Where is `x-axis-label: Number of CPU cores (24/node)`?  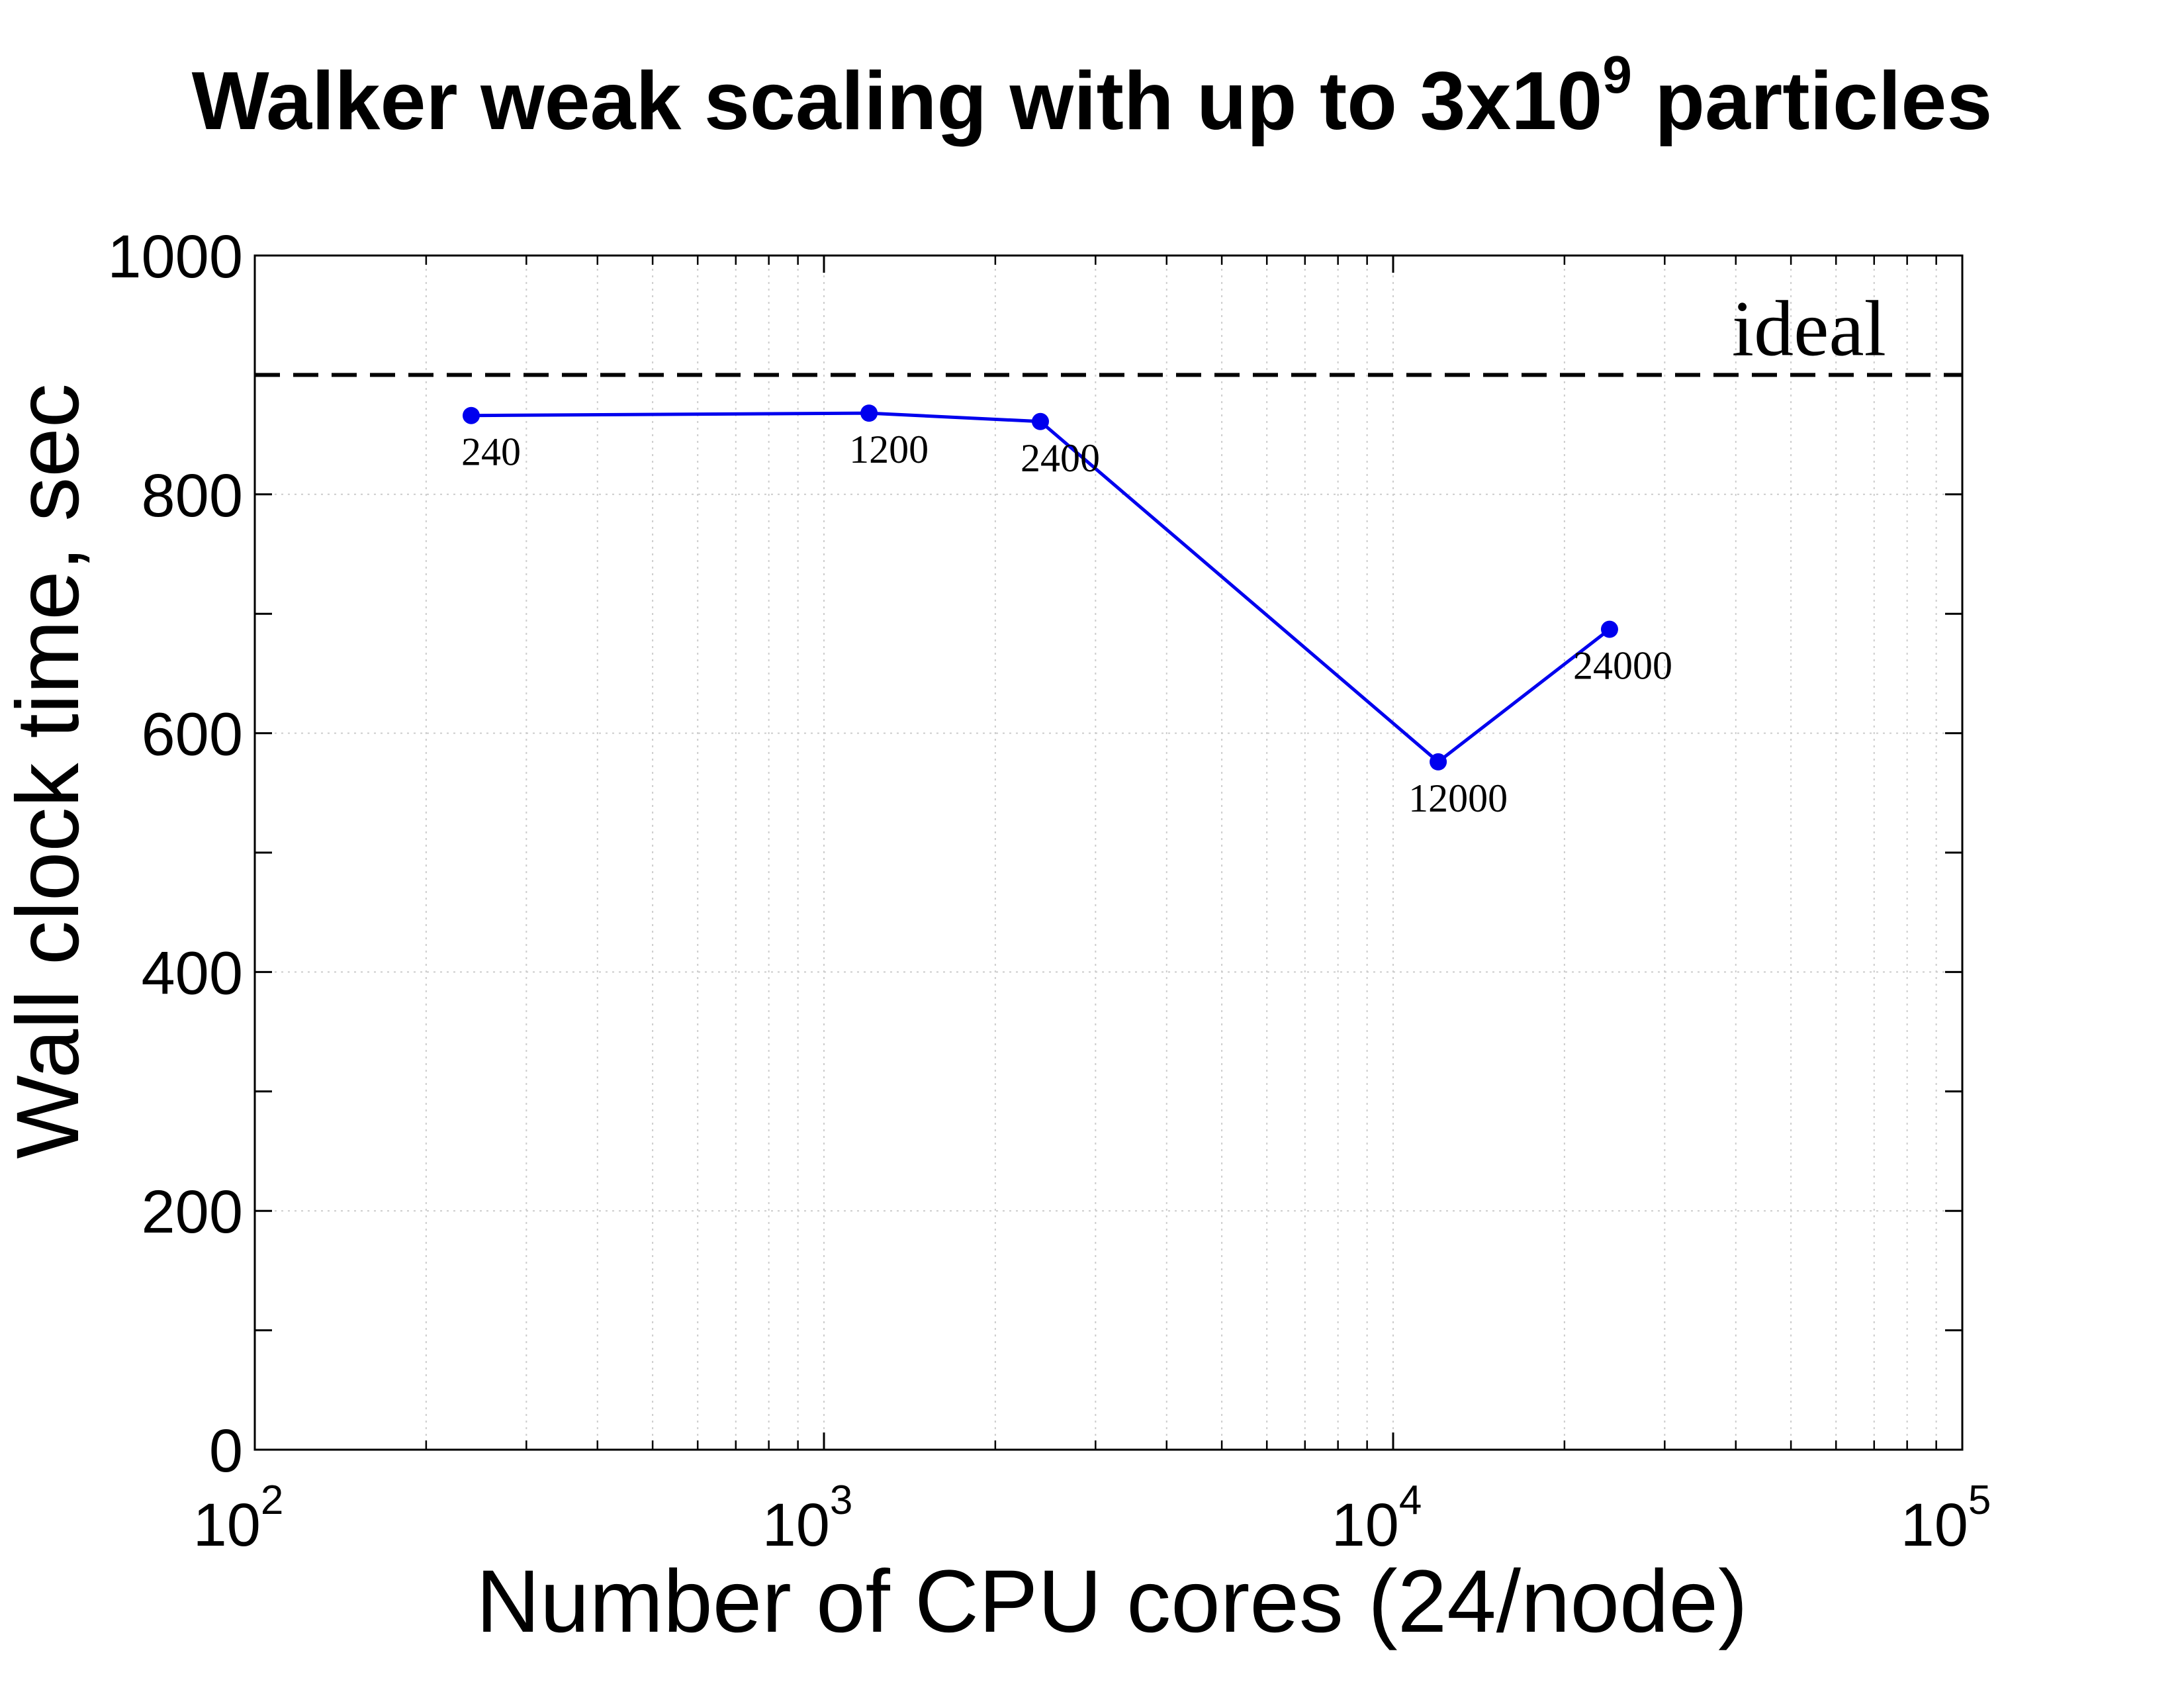
x-axis-label: Number of CPU cores (24/node) is located at coordinates (1112, 1601).